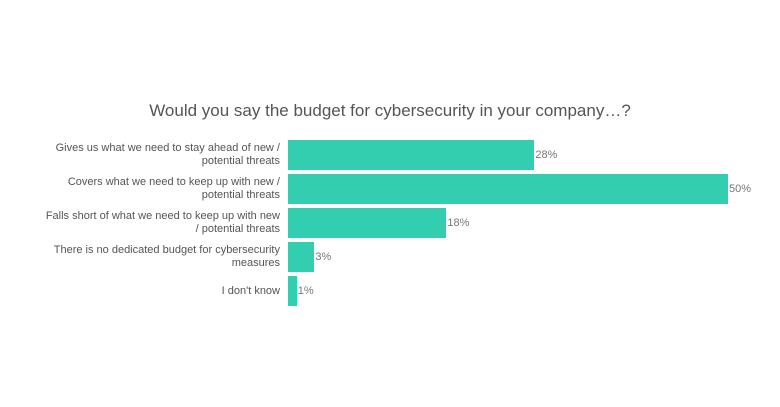 This screenshot has width=780, height=407. What do you see at coordinates (323, 257) in the screenshot?
I see `value-label: 3%` at bounding box center [323, 257].